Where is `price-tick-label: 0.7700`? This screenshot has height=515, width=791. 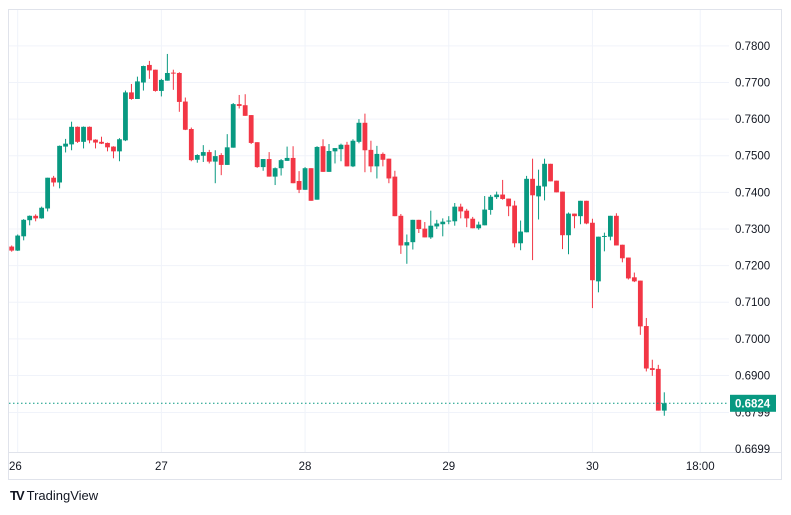 price-tick-label: 0.7700 is located at coordinates (752, 84).